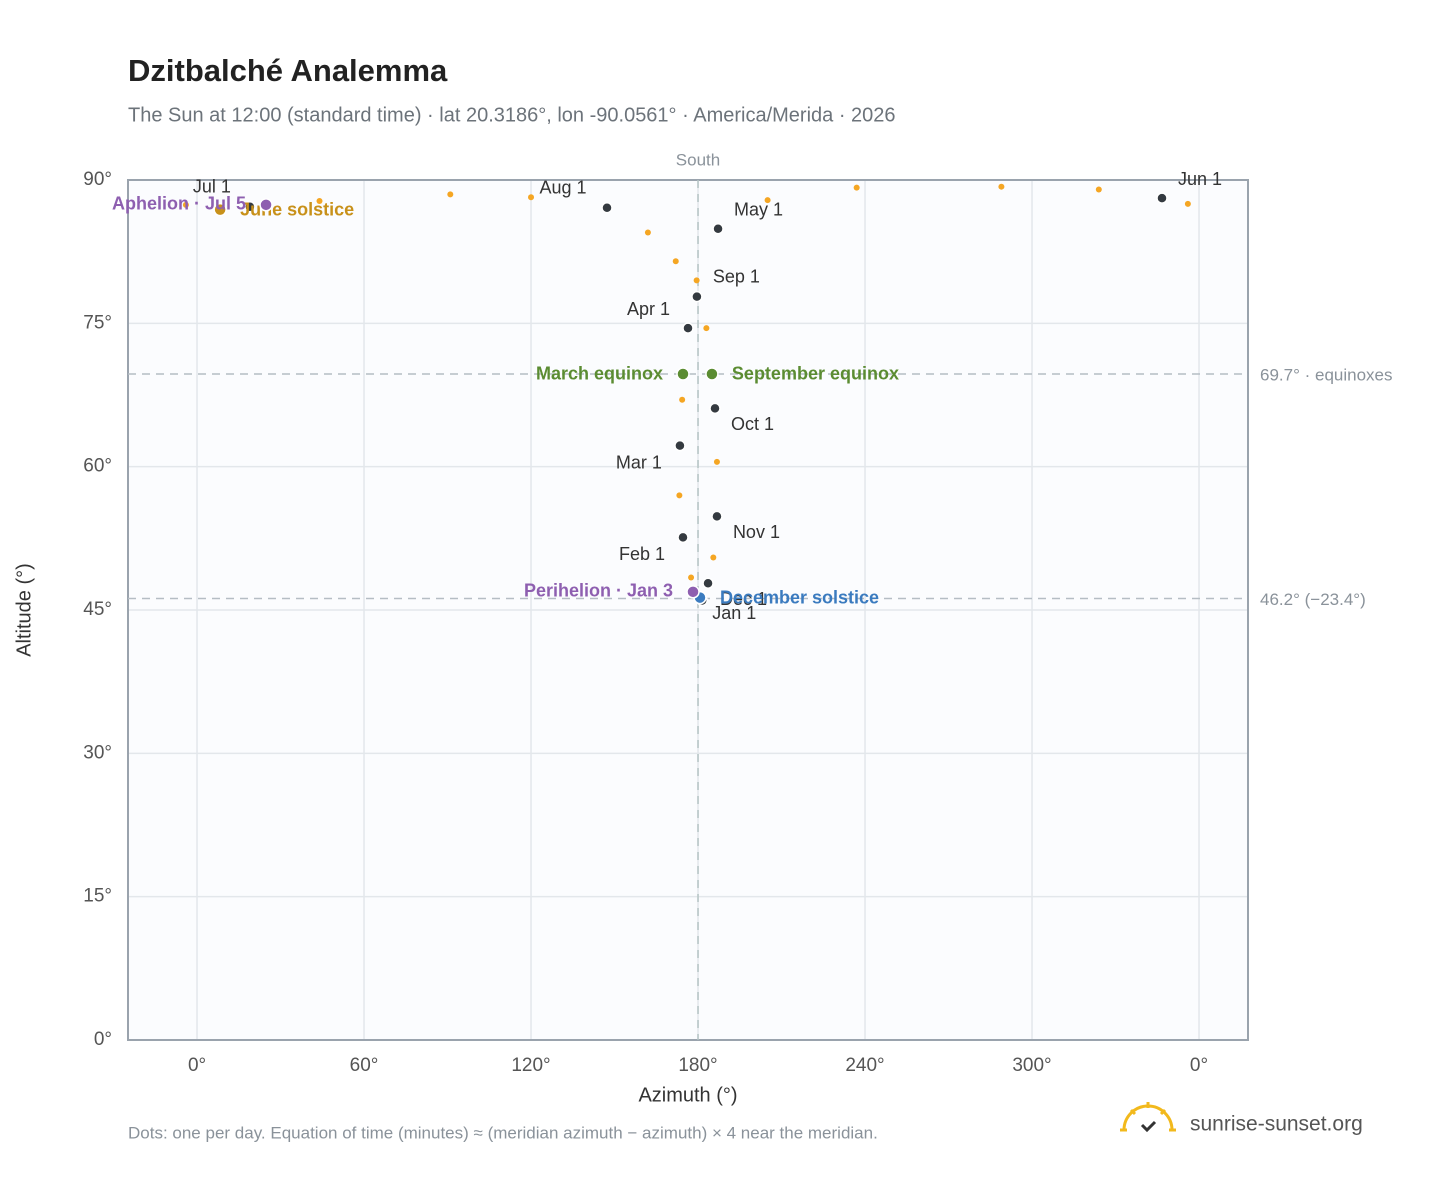 The image size is (1448, 1188). Describe the element at coordinates (1148, 1117) in the screenshot. I see `brand-logo` at that location.